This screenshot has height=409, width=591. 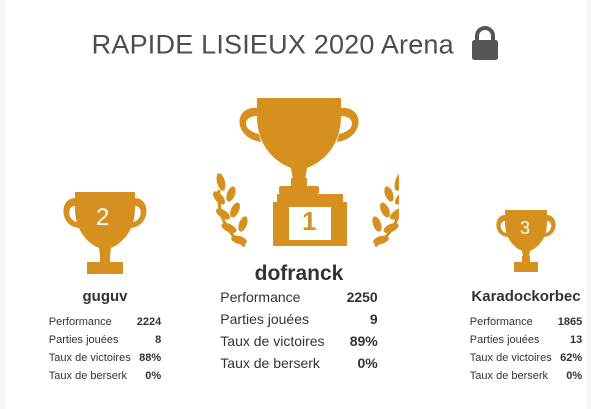 I want to click on stat-row: Taux de victoires 89%, so click(x=298, y=341).